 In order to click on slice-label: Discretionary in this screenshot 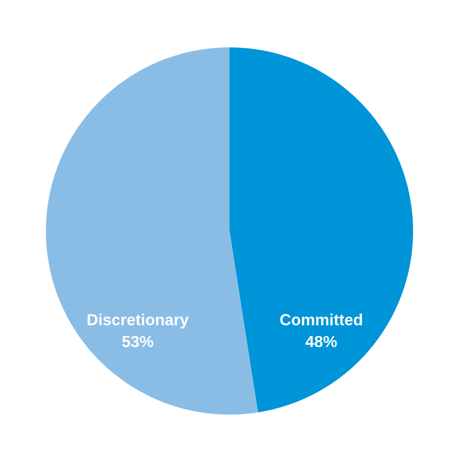, I will do `click(138, 321)`.